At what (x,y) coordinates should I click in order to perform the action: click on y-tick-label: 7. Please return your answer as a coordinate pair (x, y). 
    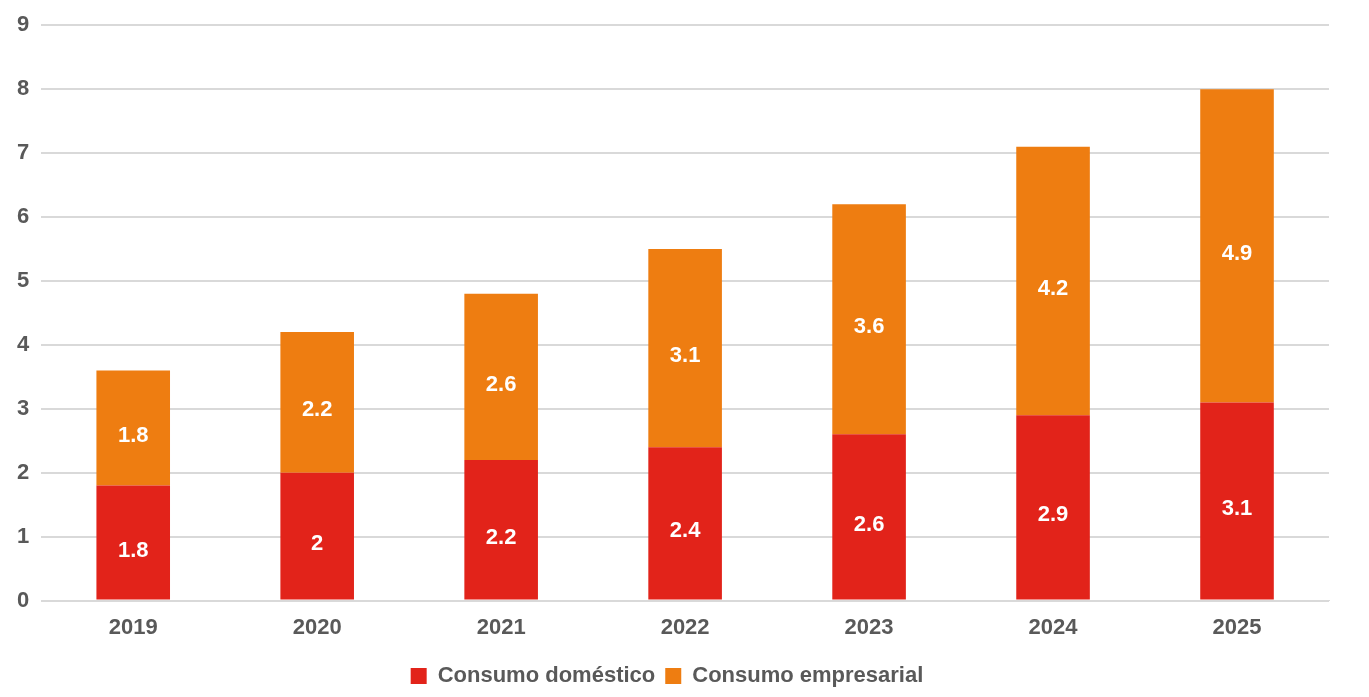
    Looking at the image, I should click on (23, 152).